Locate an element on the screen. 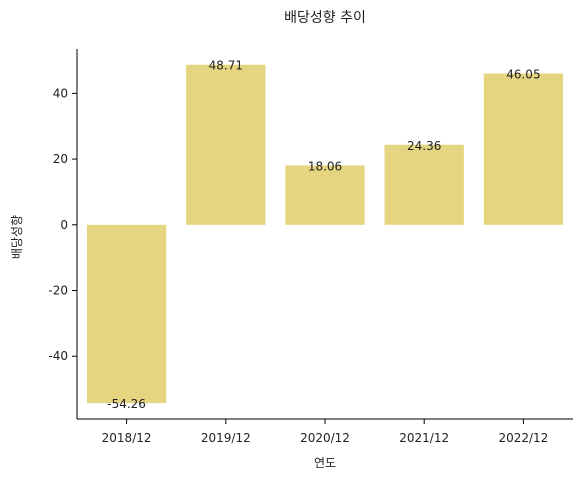  y-axis-label: 배당성향 is located at coordinates (17, 237).